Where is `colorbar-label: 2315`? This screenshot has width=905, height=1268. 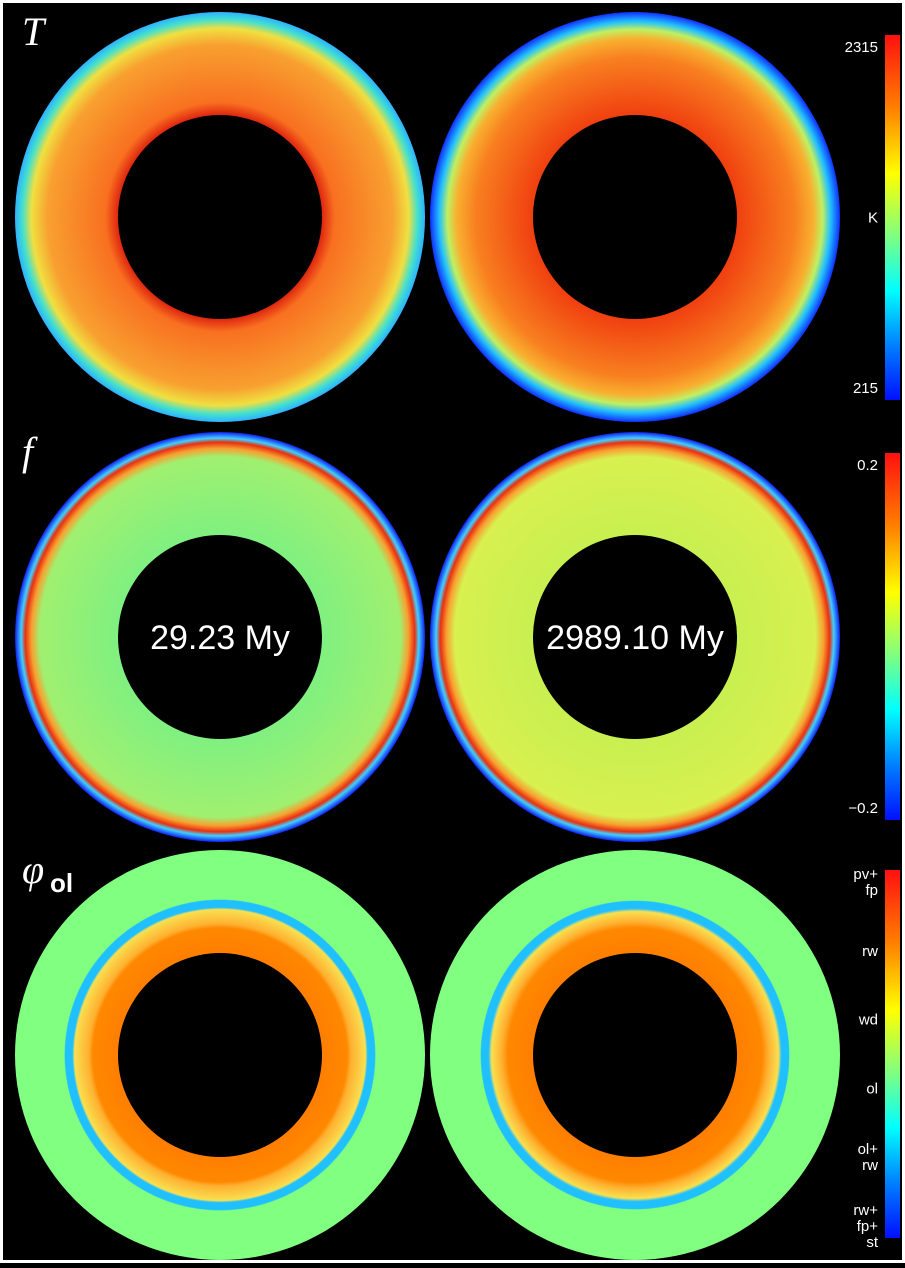 colorbar-label: 2315 is located at coordinates (861, 47).